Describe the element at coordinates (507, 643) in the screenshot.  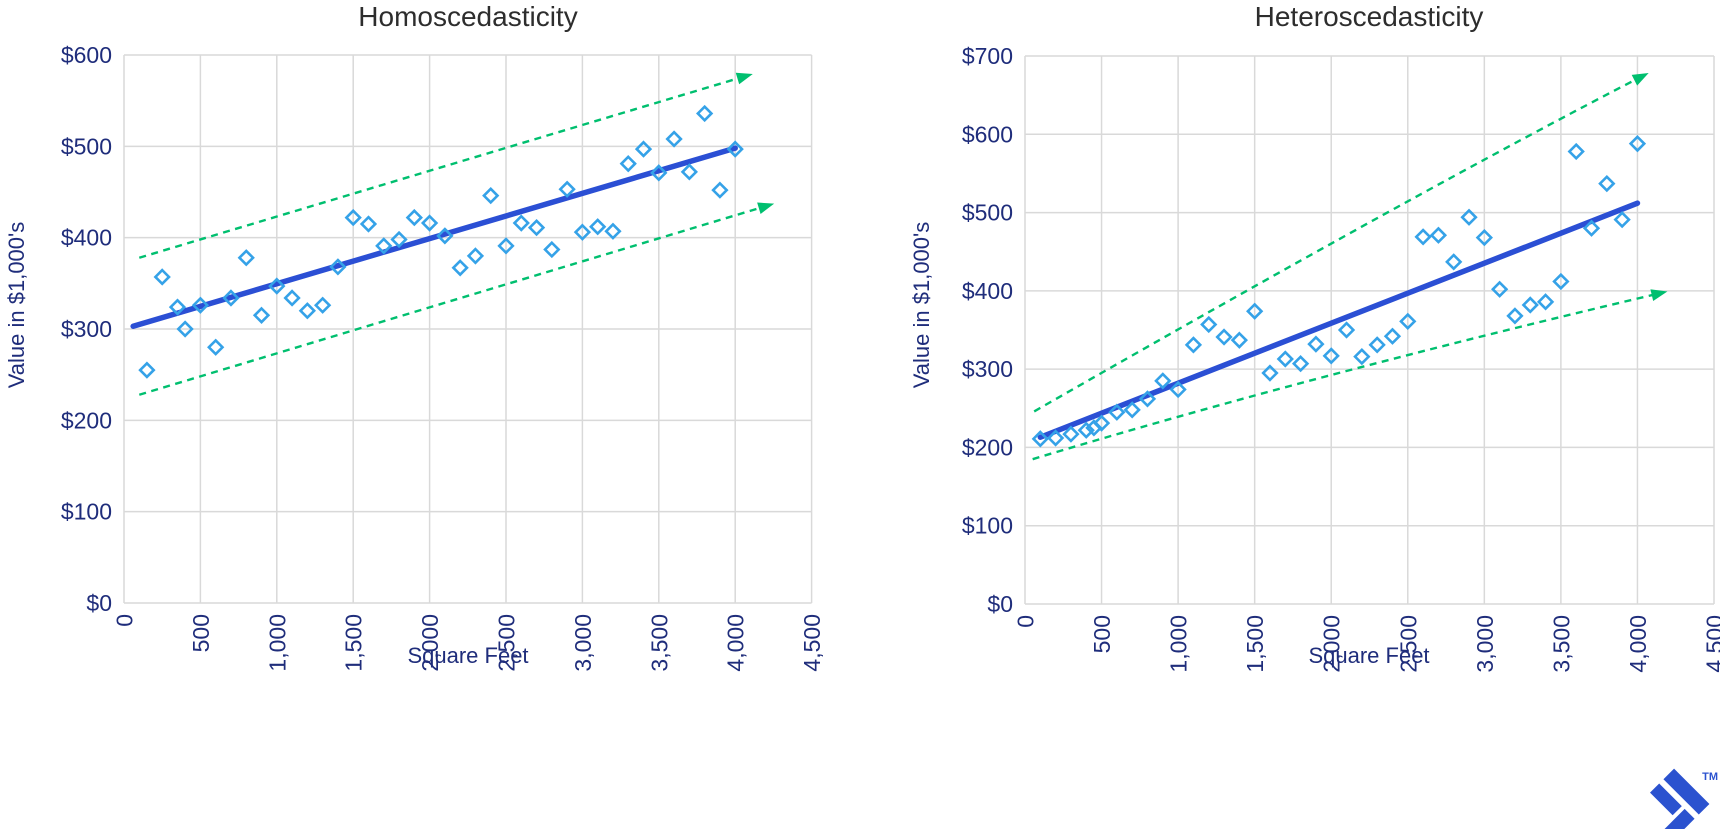
I see `x-tick-label: 2,500` at that location.